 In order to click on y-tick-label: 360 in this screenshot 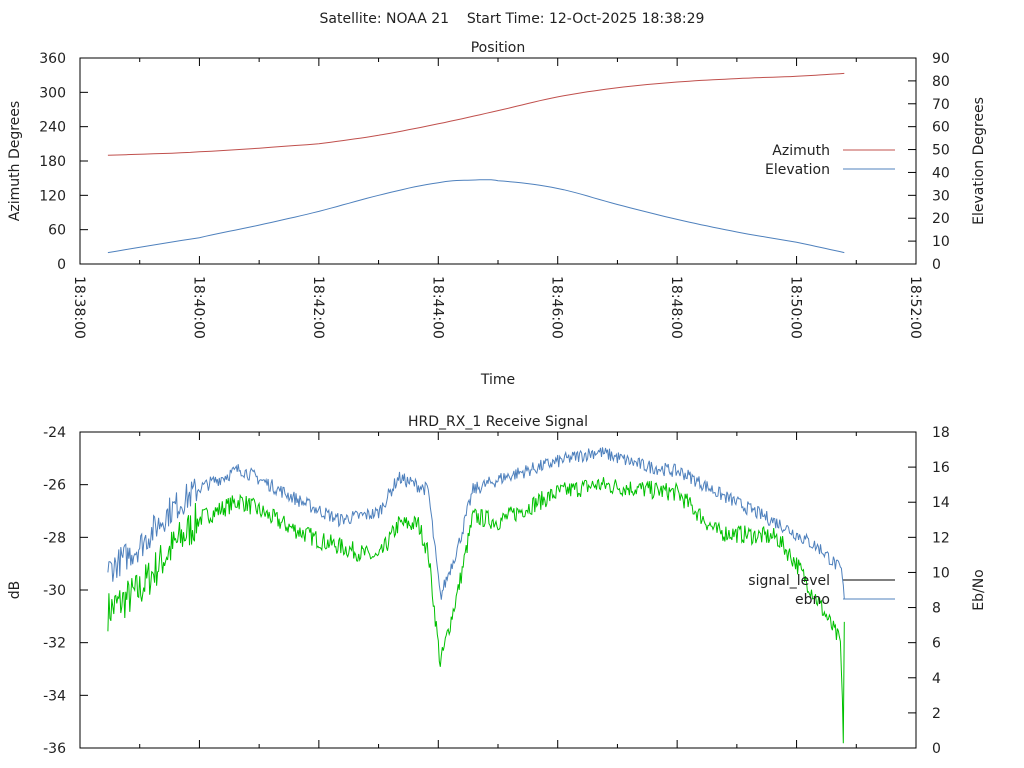, I will do `click(52, 59)`.